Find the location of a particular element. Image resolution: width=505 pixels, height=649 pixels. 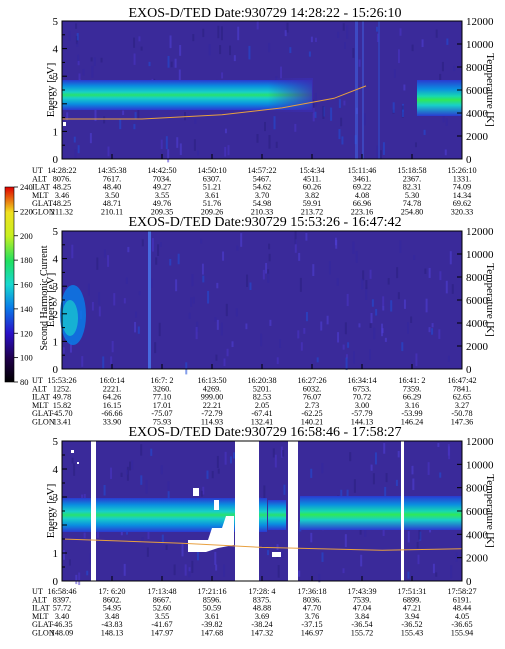

orbit-cell: 5201. is located at coordinates (262, 388).